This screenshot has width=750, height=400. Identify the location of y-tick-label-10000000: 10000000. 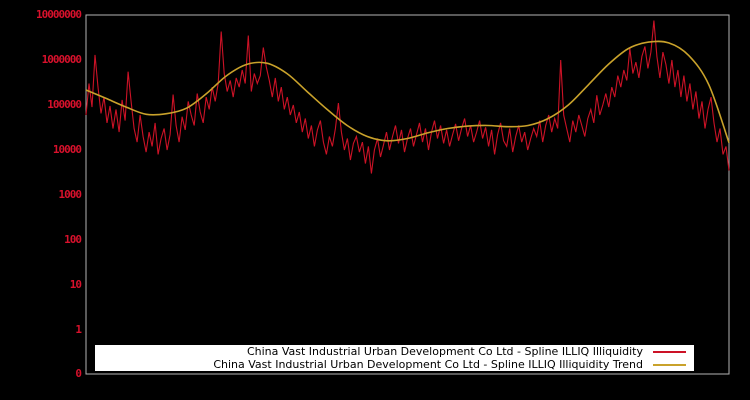
(59, 14).